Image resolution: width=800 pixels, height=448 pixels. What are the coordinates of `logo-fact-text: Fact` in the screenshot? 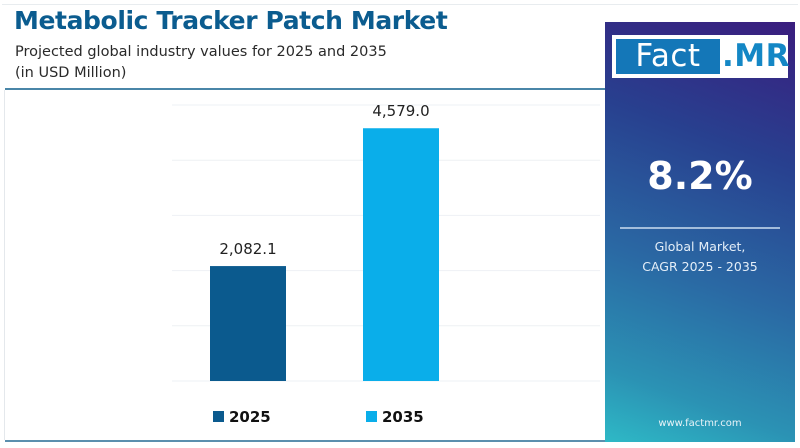 It's located at (668, 56).